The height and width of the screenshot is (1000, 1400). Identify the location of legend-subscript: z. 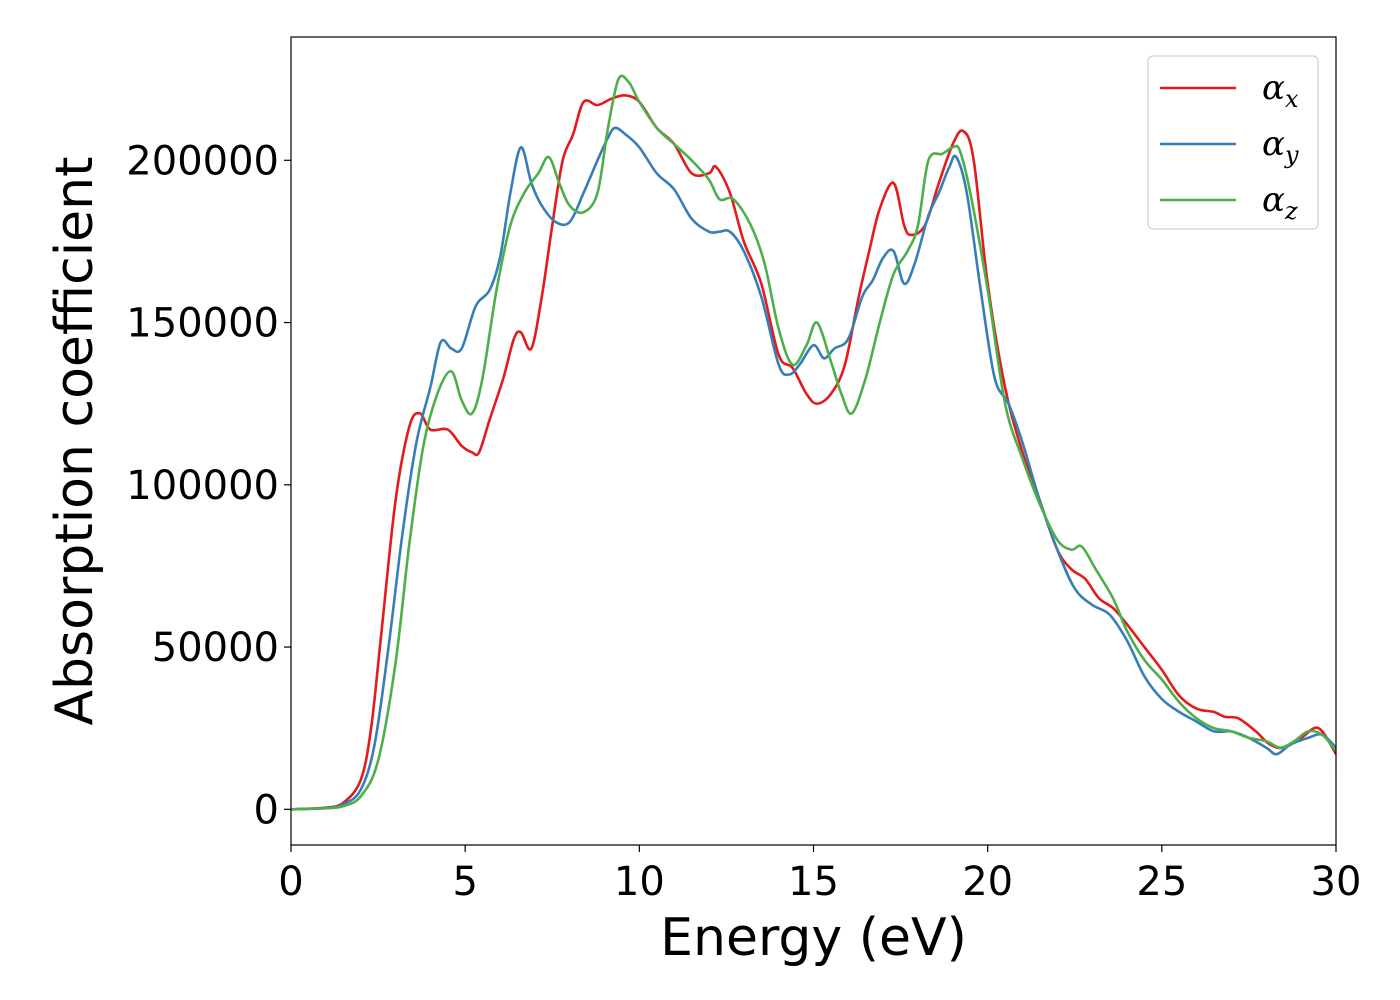
(1291, 211).